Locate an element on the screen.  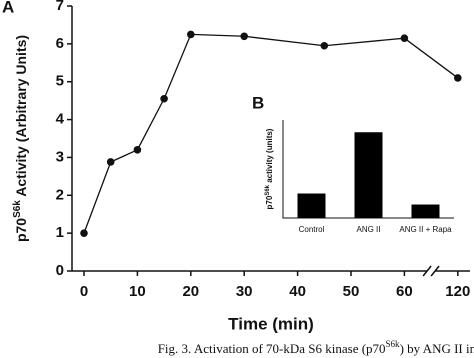
plot-frame is located at coordinates (368, 169).